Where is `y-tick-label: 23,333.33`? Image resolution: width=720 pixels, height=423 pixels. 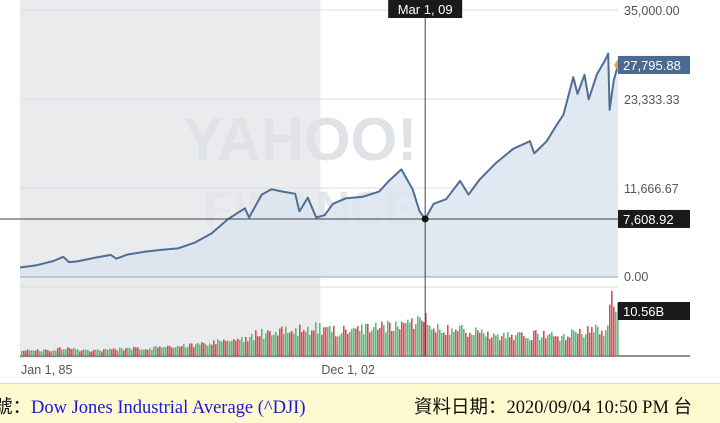
y-tick-label: 23,333.33 is located at coordinates (652, 100).